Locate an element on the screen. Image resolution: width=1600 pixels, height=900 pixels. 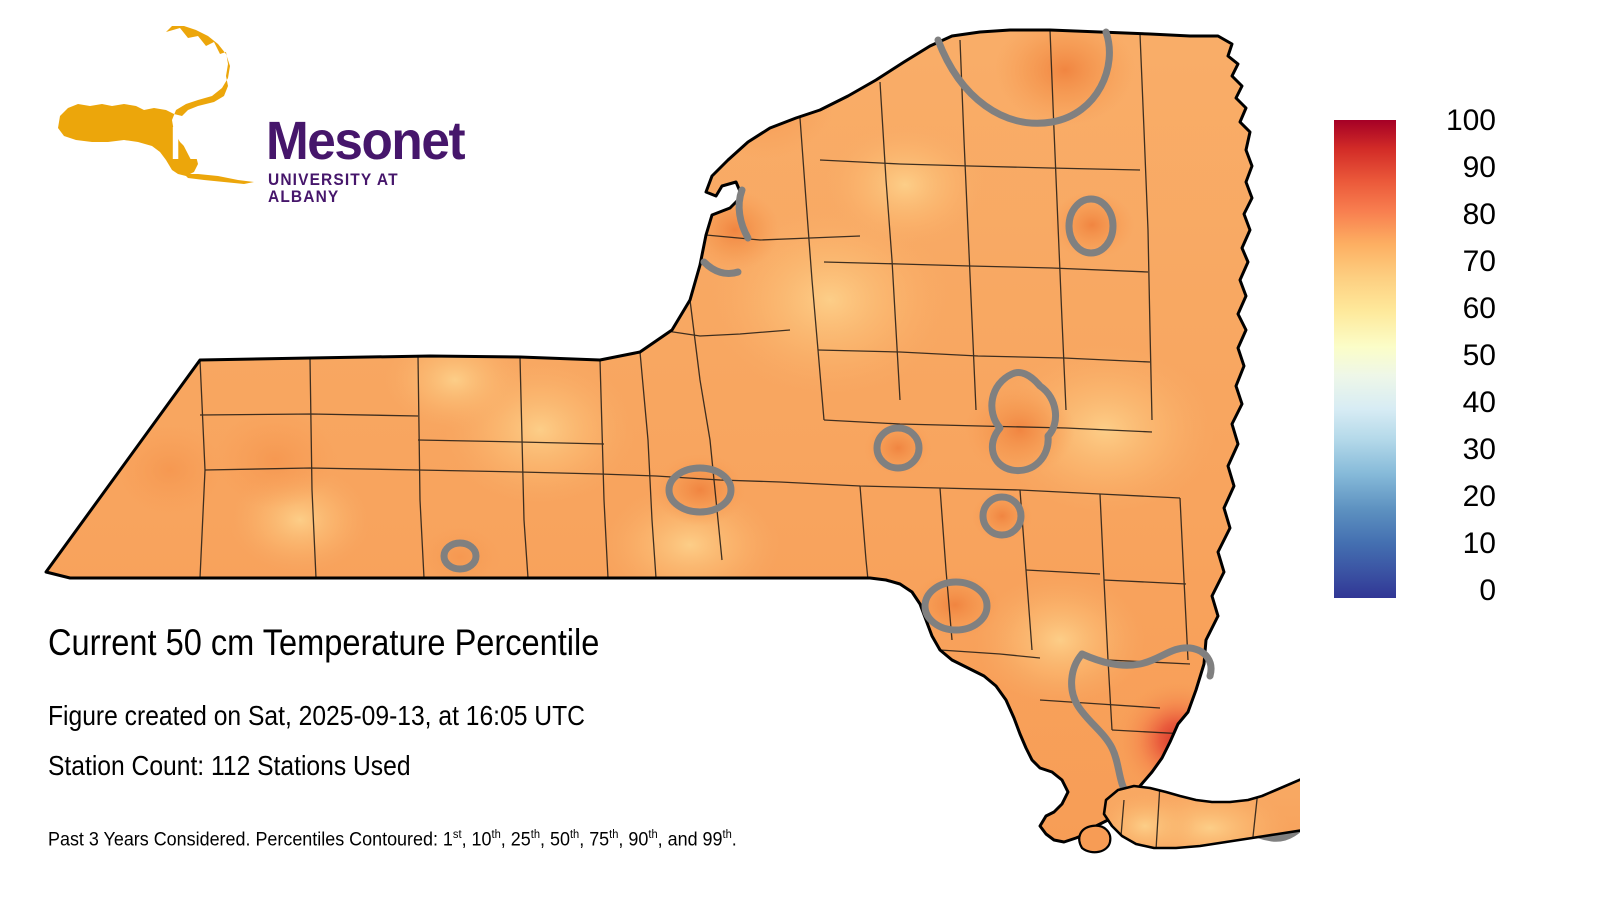
colorbar-tick-30: 30 is located at coordinates (1479, 449).